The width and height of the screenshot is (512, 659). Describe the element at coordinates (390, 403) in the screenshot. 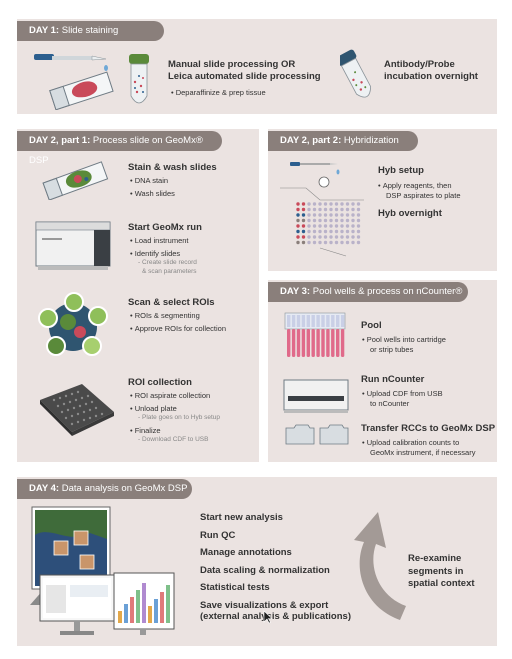

I see `run-ncounter-bullet-line2: to nCounter` at that location.